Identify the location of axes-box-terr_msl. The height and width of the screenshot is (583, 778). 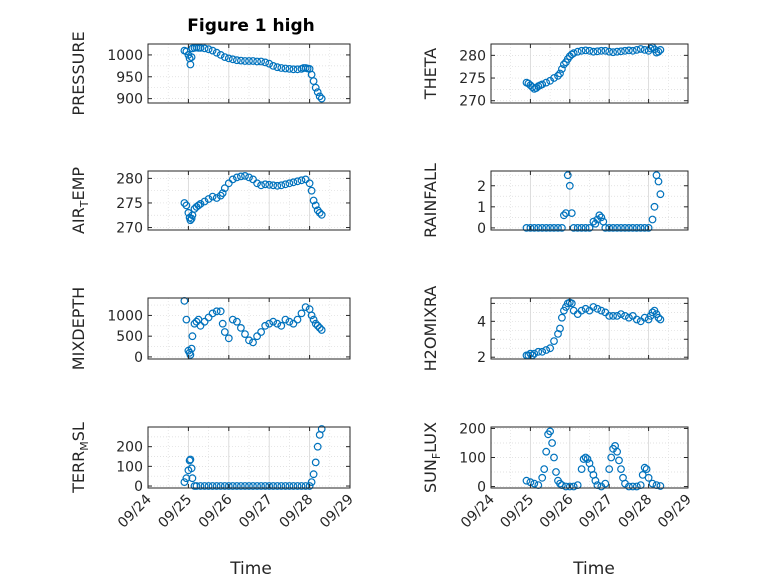
(249, 457).